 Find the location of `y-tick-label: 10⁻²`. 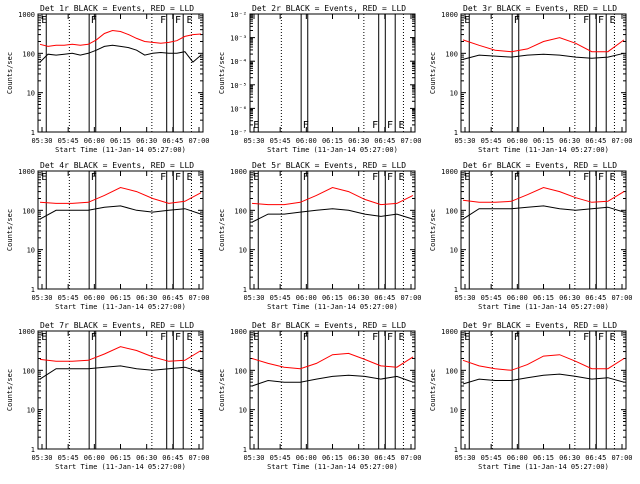

y-tick-label: 10⁻² is located at coordinates (238, 15).